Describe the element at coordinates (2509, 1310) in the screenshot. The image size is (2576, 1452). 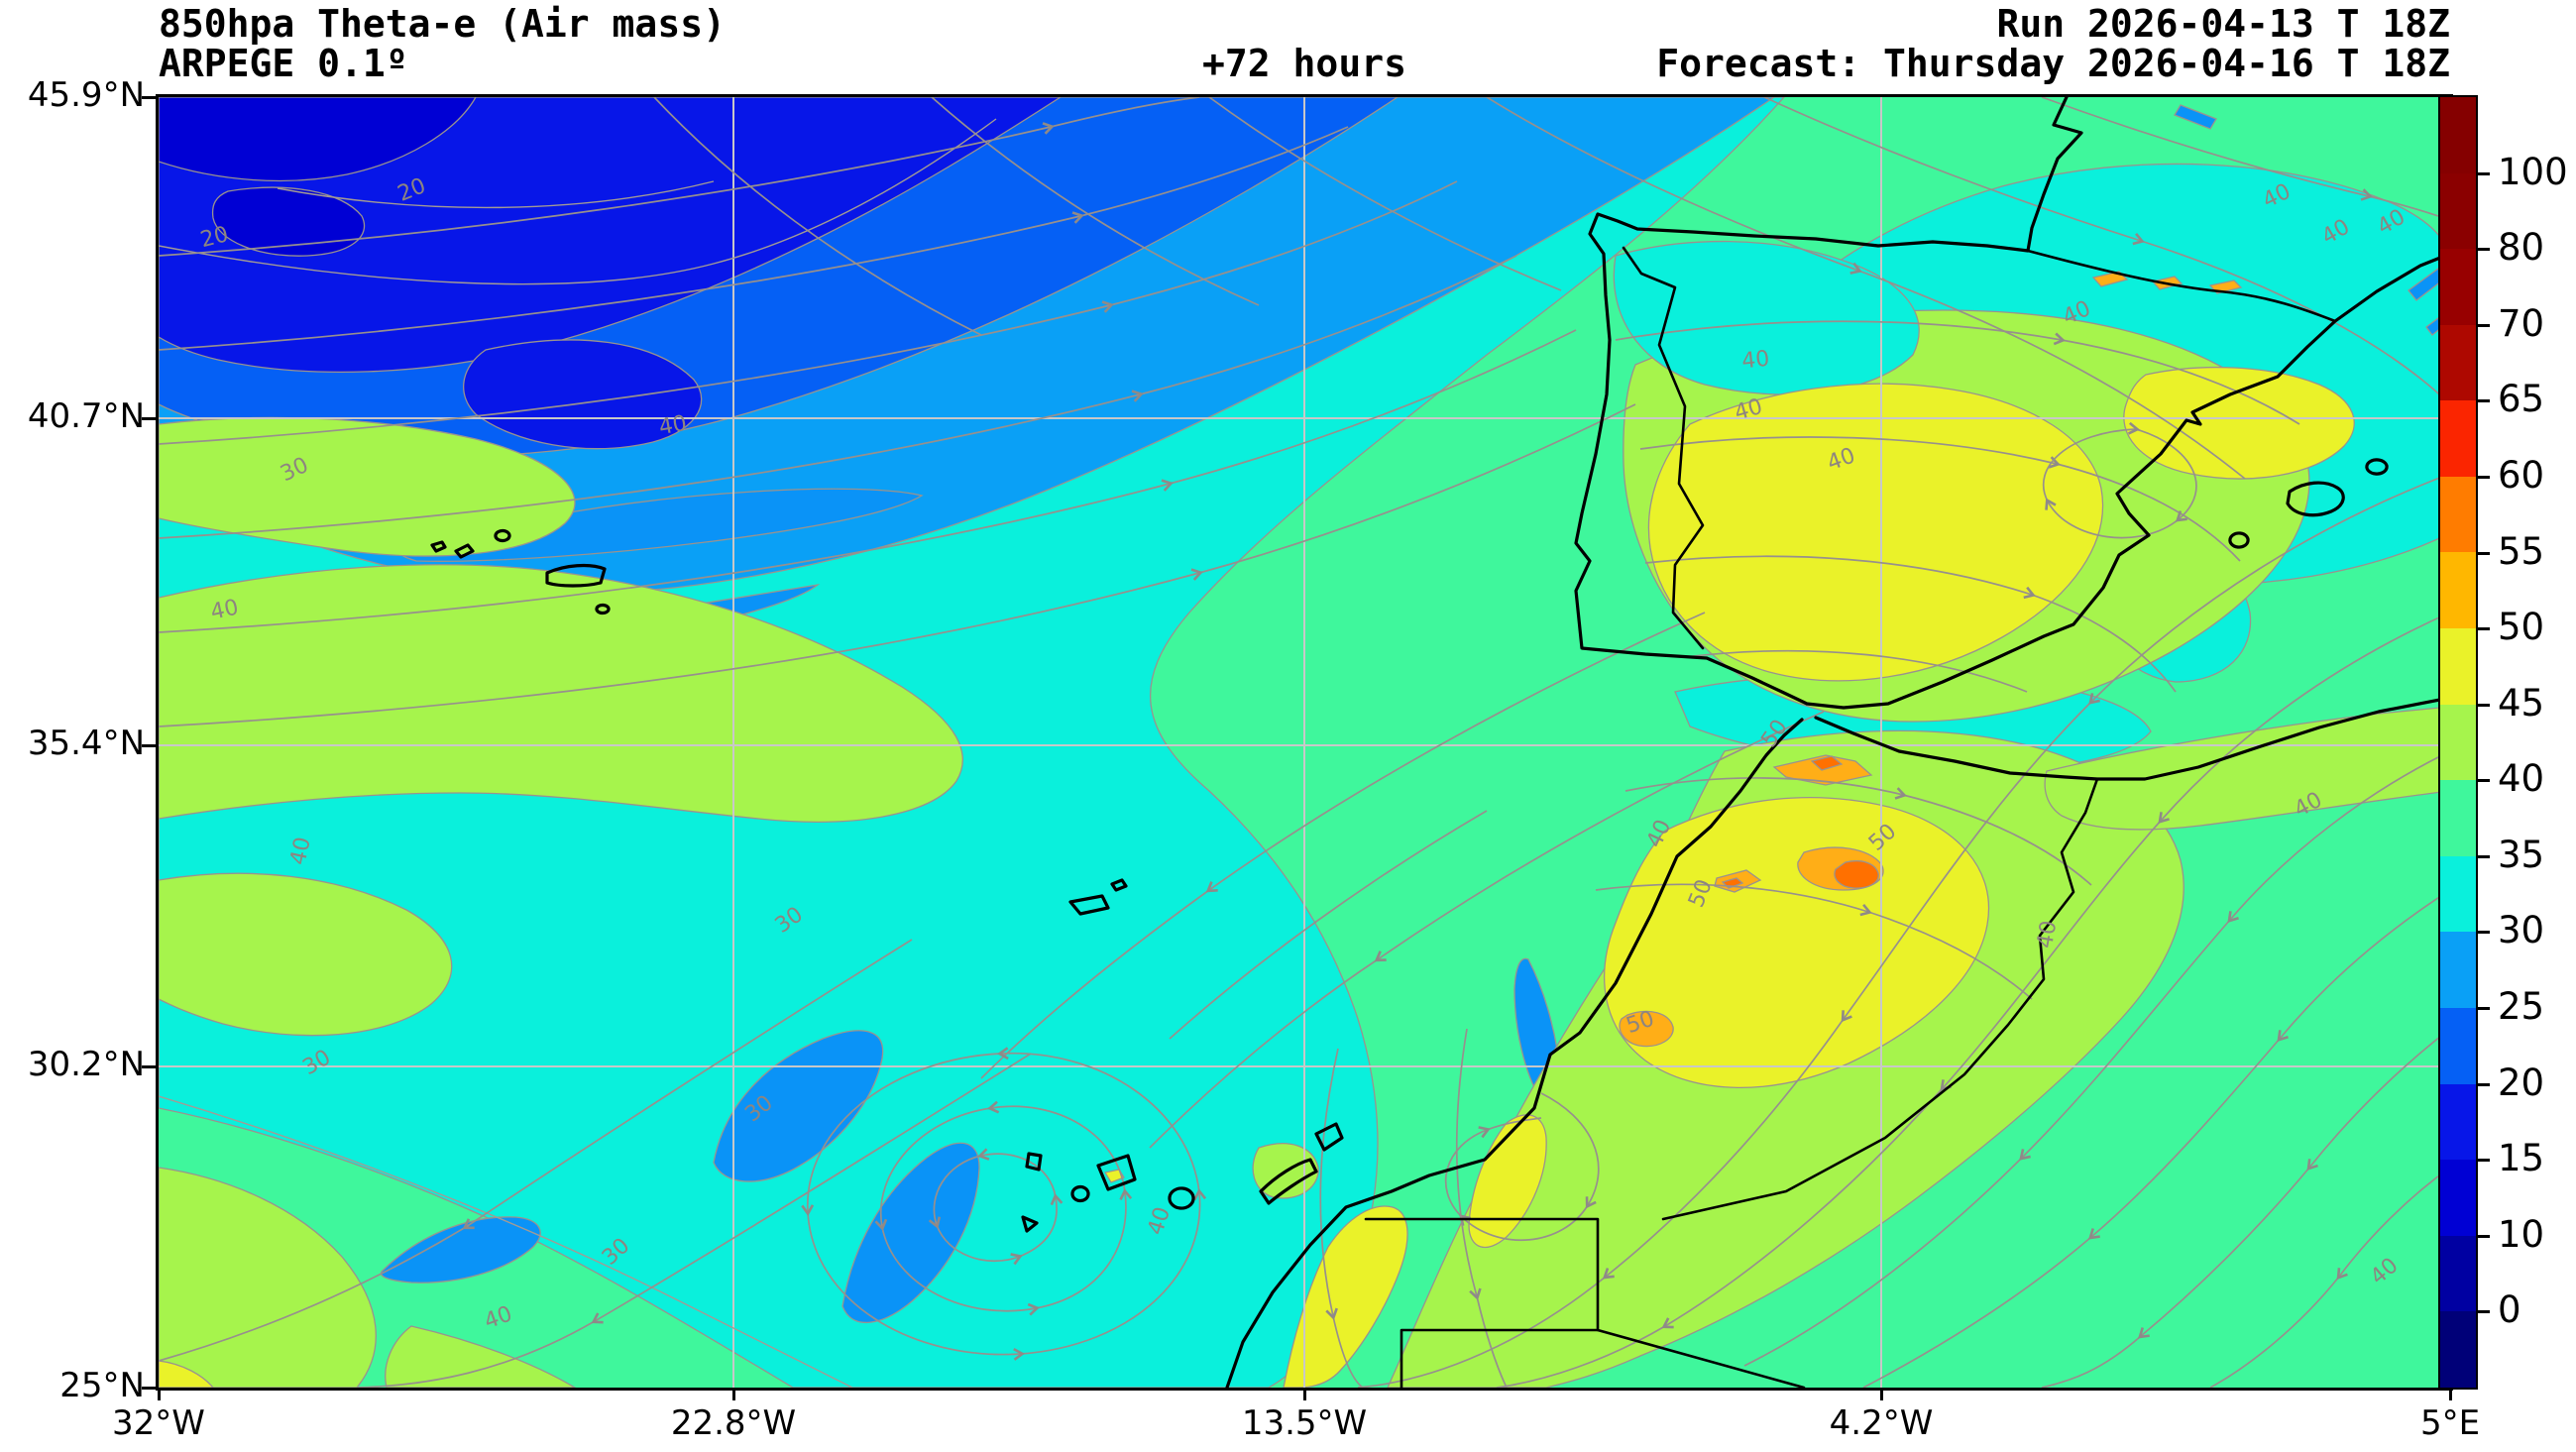
I see `colorbar-tick-label: 0` at that location.